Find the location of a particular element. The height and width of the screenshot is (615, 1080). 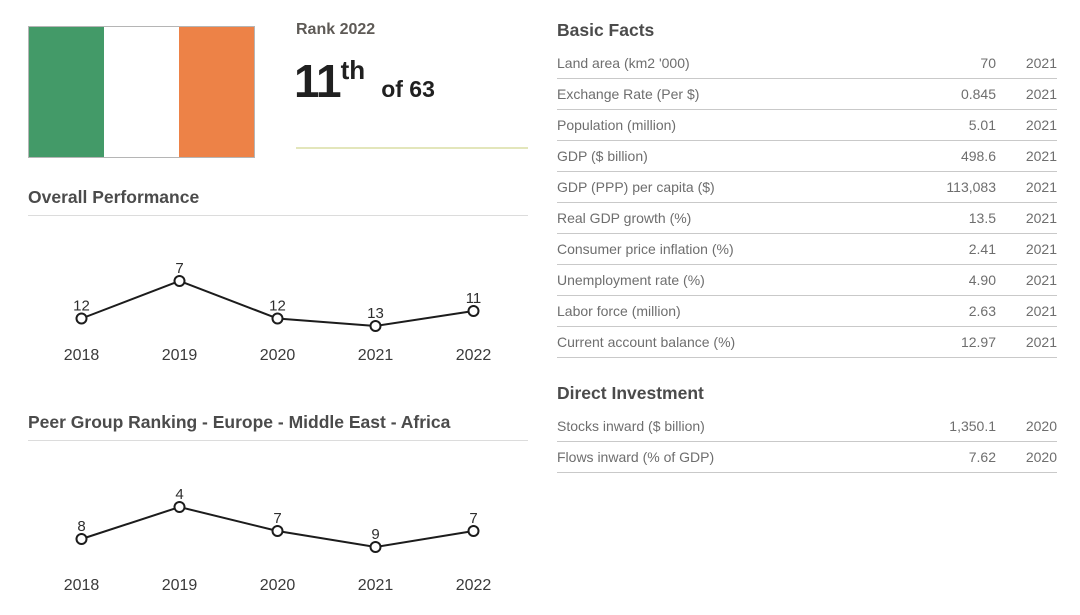

row-label: Land area (km2 '000) is located at coordinates (623, 63).